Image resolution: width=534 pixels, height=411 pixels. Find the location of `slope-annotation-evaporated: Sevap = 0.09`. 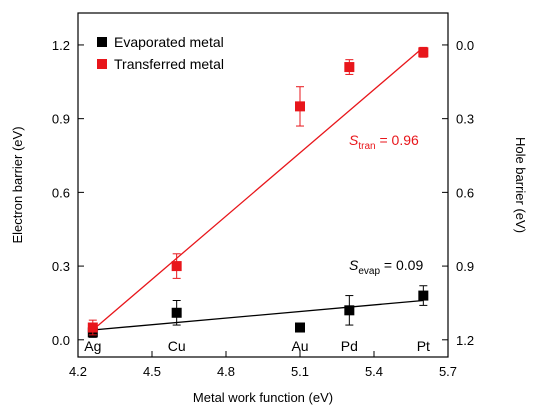

slope-annotation-evaporated: Sevap = 0.09 is located at coordinates (386, 267).